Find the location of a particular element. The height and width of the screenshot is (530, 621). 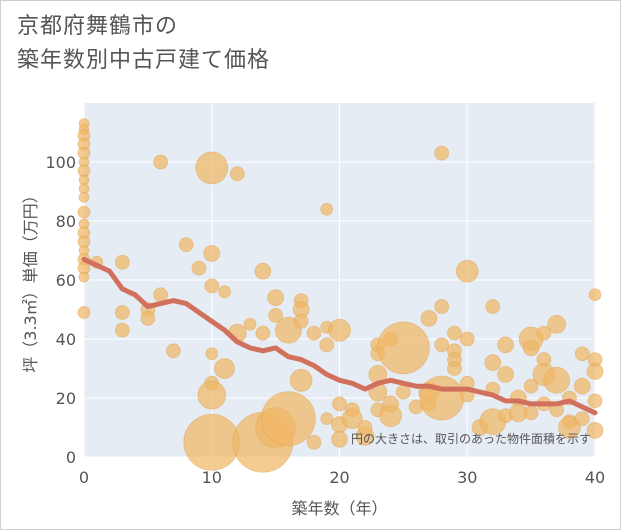

bubble-size-note: 円の大きさは、取引のあった物件面積を示す is located at coordinates (471, 438).